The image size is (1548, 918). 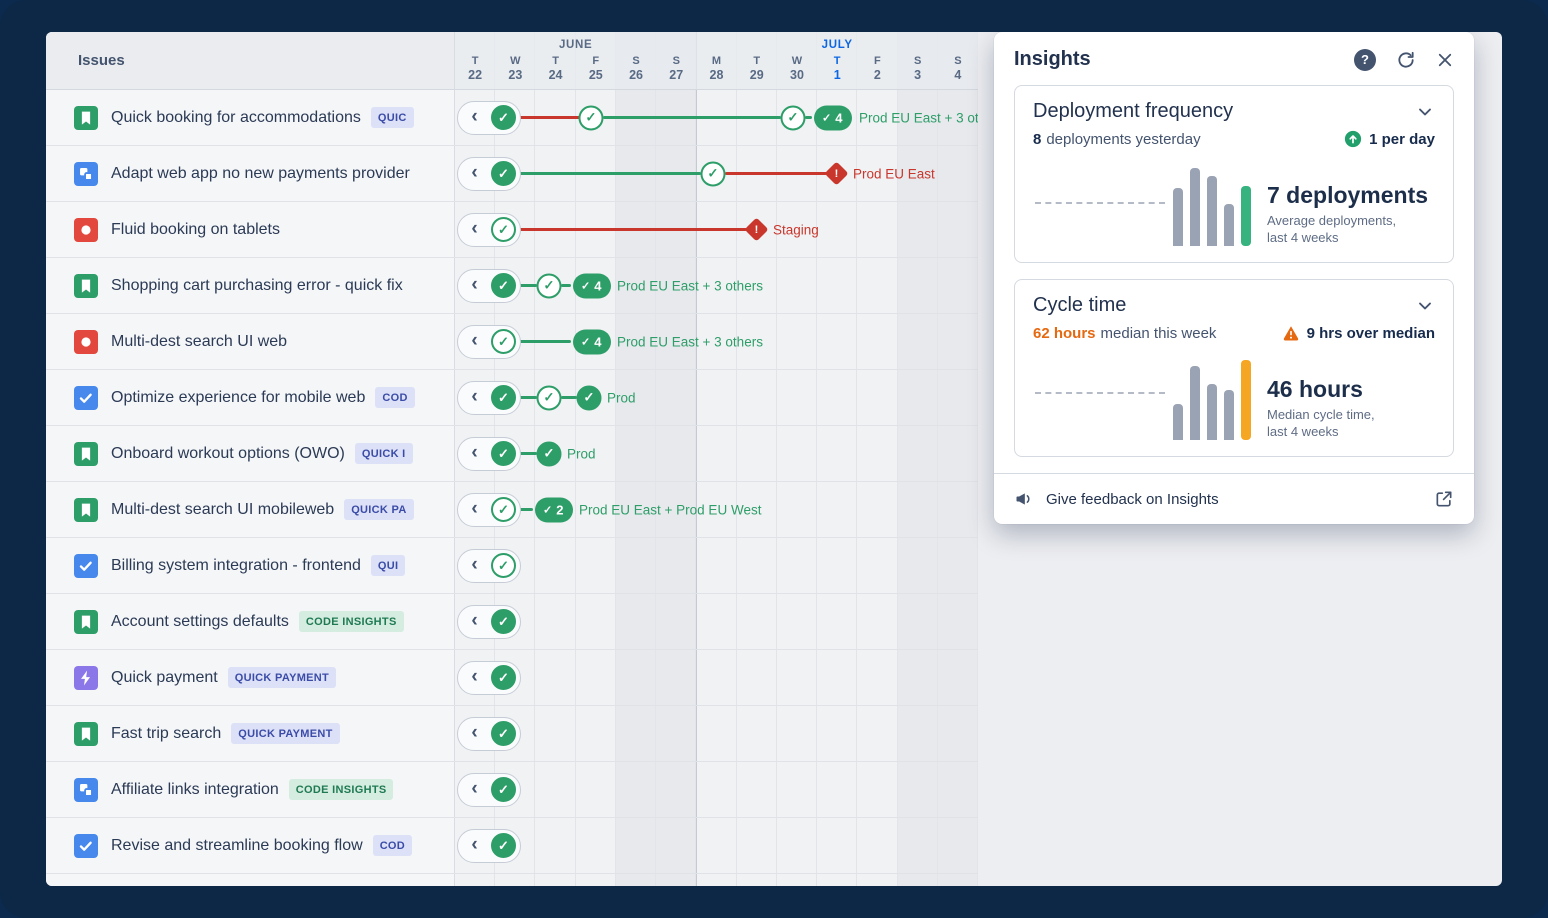 I want to click on chart-bar-highlight, so click(x=1246, y=216).